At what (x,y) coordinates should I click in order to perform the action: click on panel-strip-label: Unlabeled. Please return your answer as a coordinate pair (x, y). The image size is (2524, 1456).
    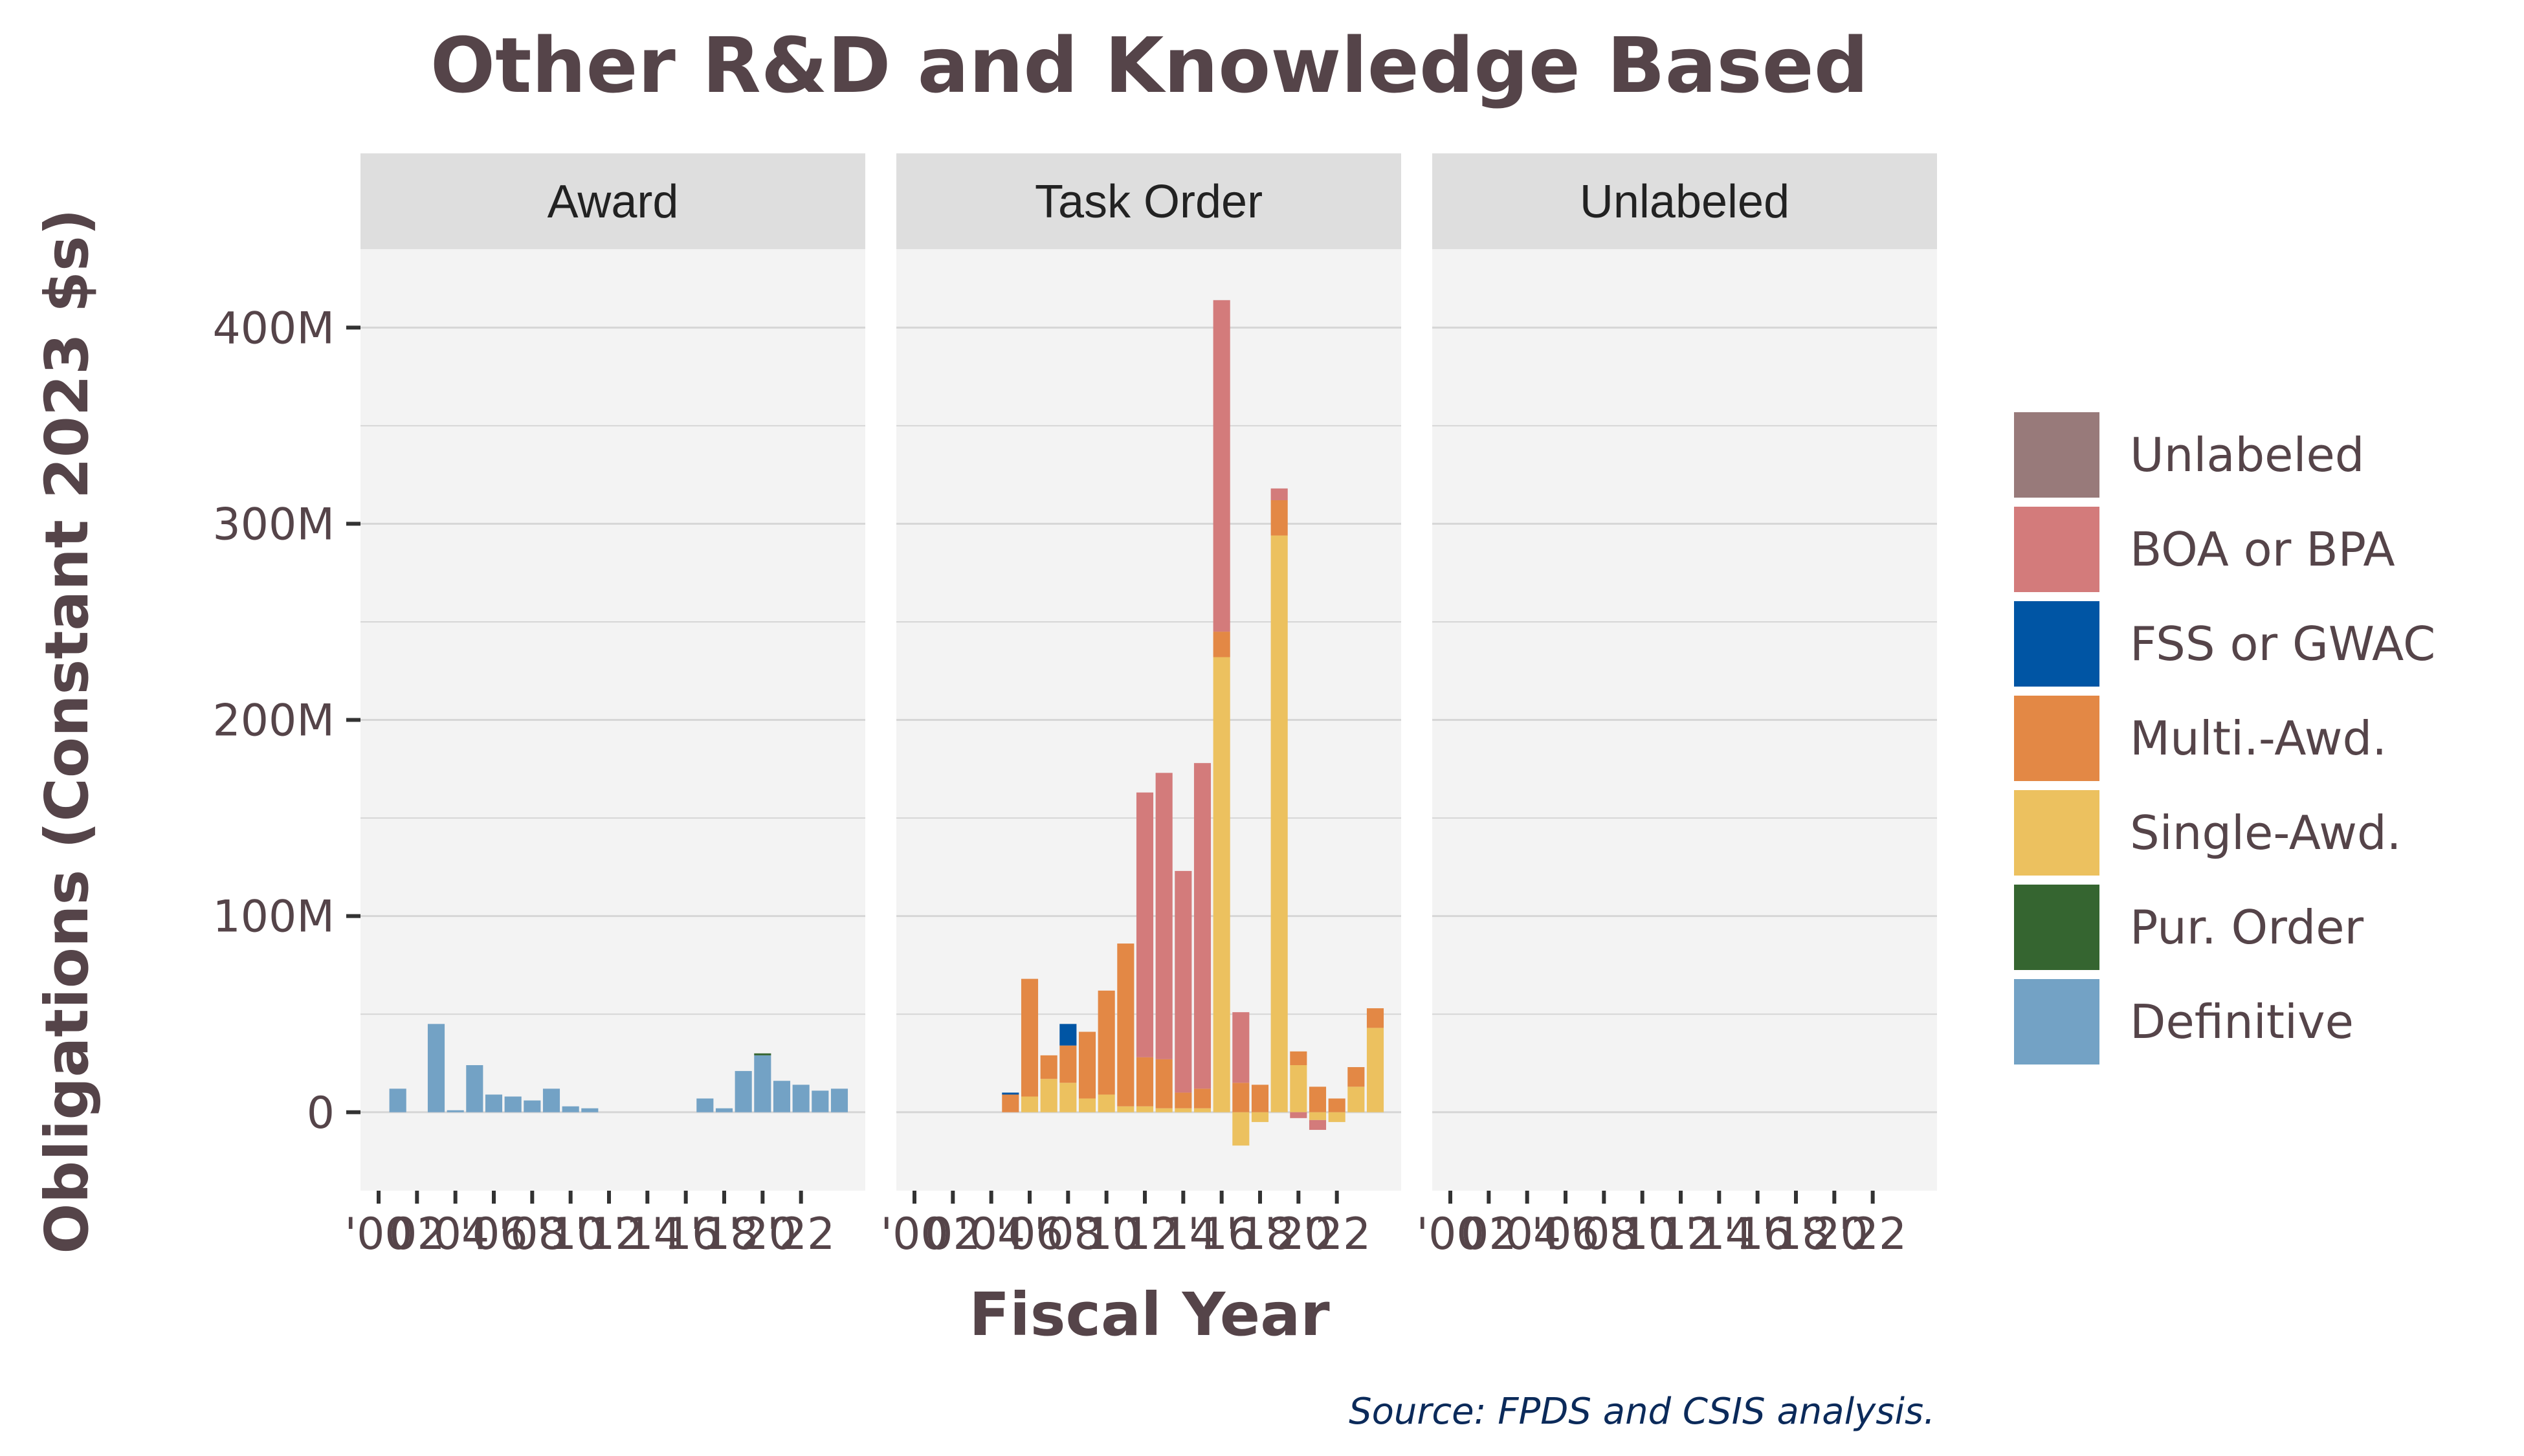
    Looking at the image, I should click on (1684, 202).